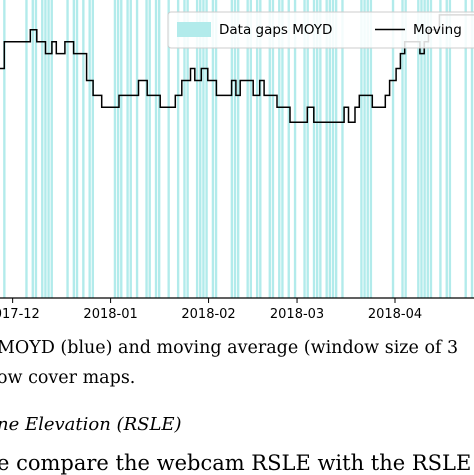 The image size is (474, 475). I want to click on legend-box, so click(320, 30).